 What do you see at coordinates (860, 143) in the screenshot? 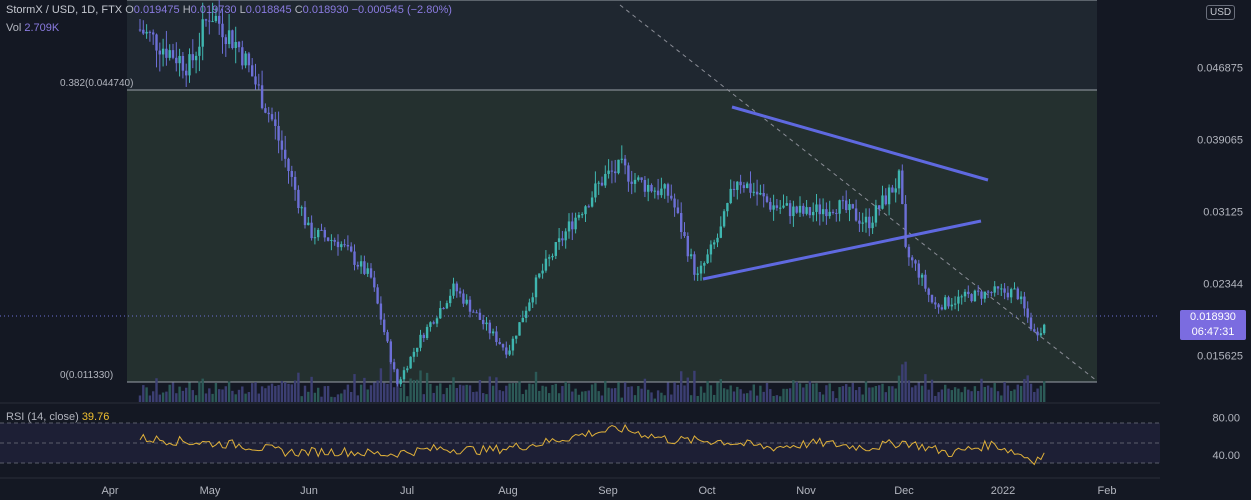
I see `triangle-upper-line` at bounding box center [860, 143].